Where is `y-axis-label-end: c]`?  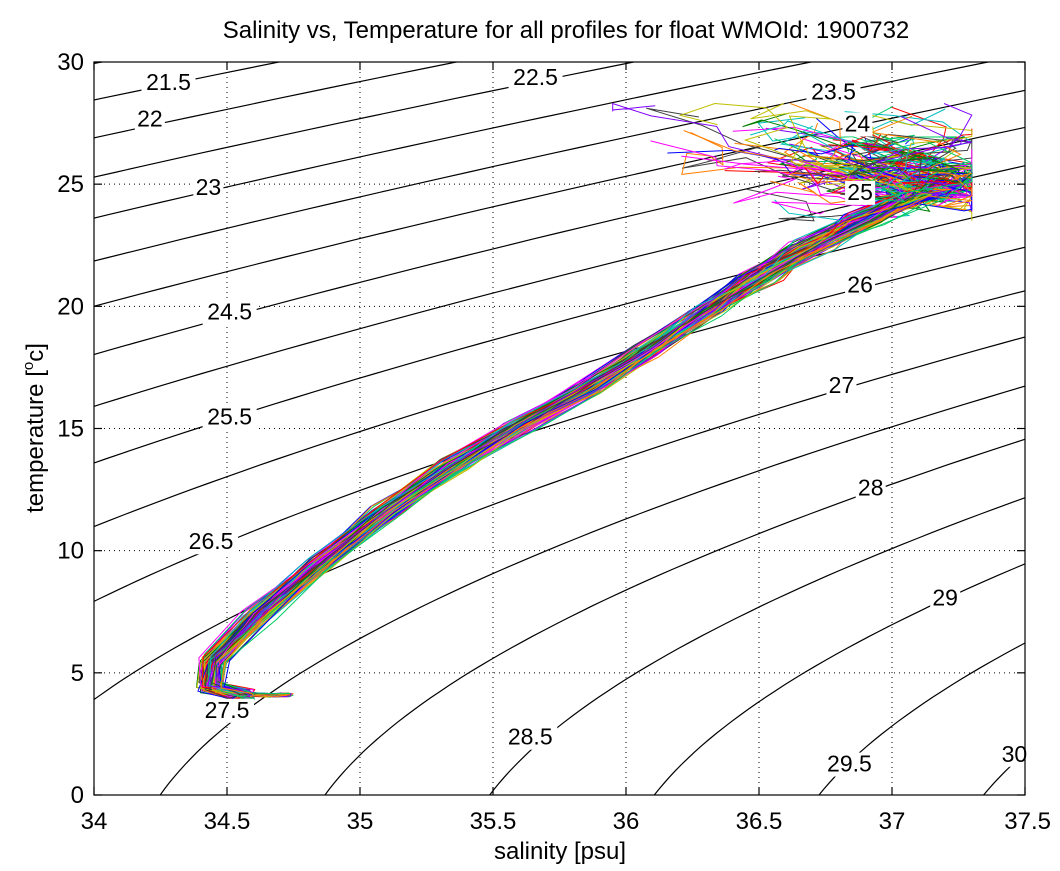 y-axis-label-end: c] is located at coordinates (35, 352).